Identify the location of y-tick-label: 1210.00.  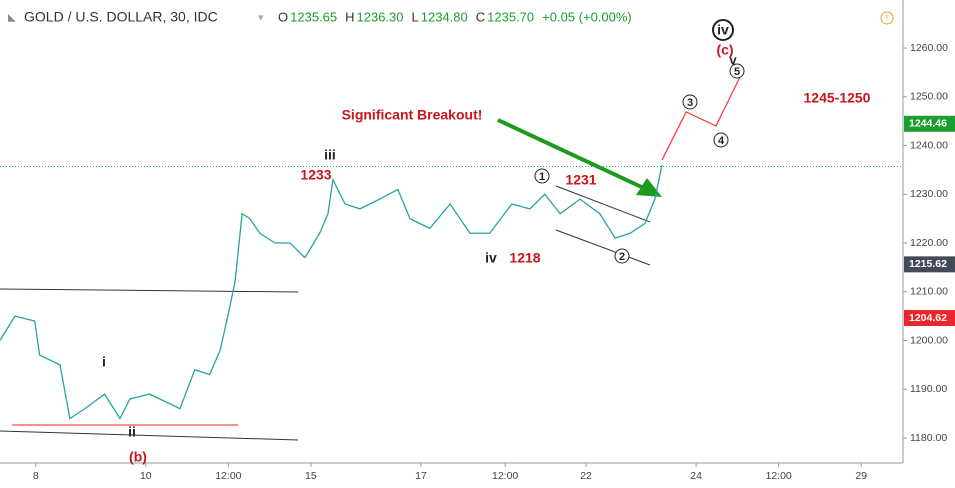
(929, 292).